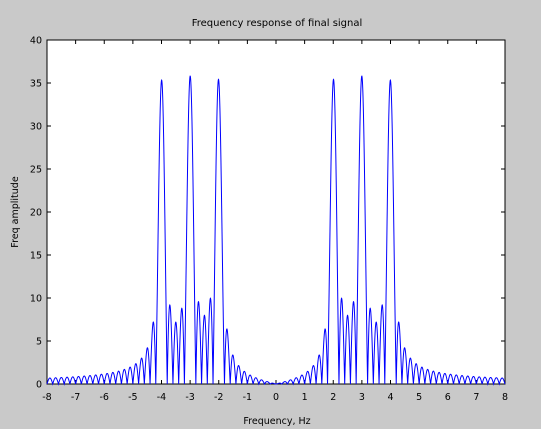  I want to click on chart-title: Frequency response of final signal, so click(277, 23).